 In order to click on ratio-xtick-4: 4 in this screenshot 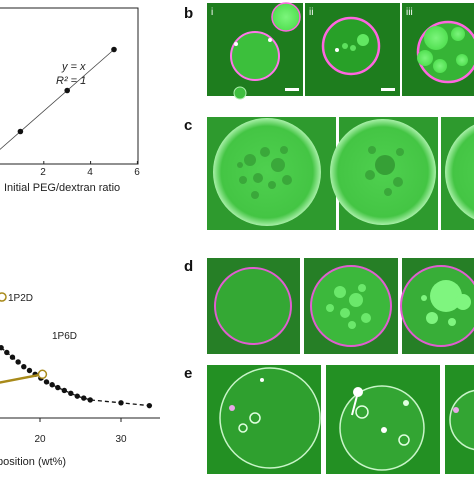, I will do `click(90, 172)`.